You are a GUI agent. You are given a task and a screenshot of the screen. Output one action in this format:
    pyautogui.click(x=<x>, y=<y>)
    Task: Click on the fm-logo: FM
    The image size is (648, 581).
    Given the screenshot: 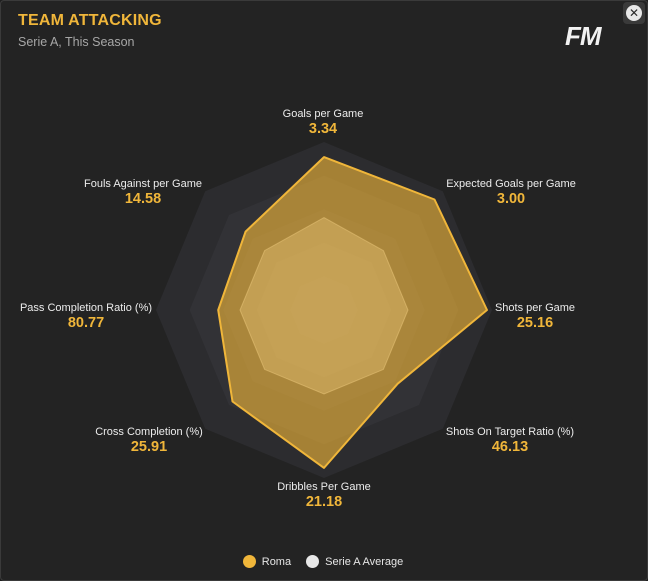 What is the action you would take?
    pyautogui.click(x=583, y=36)
    